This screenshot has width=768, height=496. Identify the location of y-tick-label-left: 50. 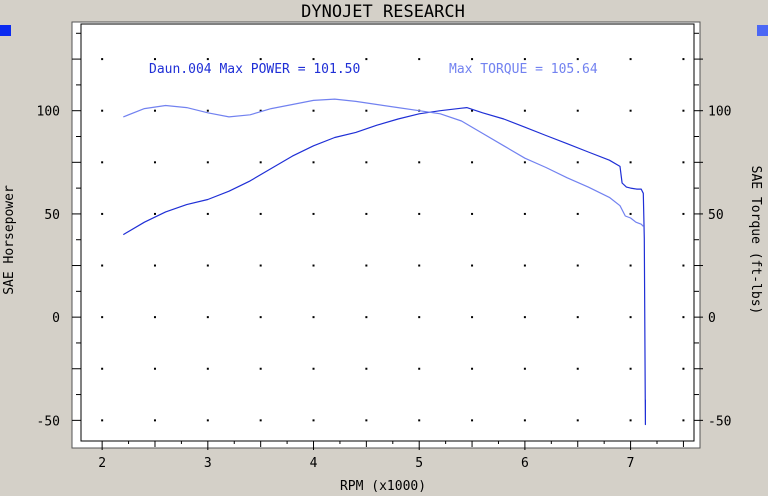
(52, 215).